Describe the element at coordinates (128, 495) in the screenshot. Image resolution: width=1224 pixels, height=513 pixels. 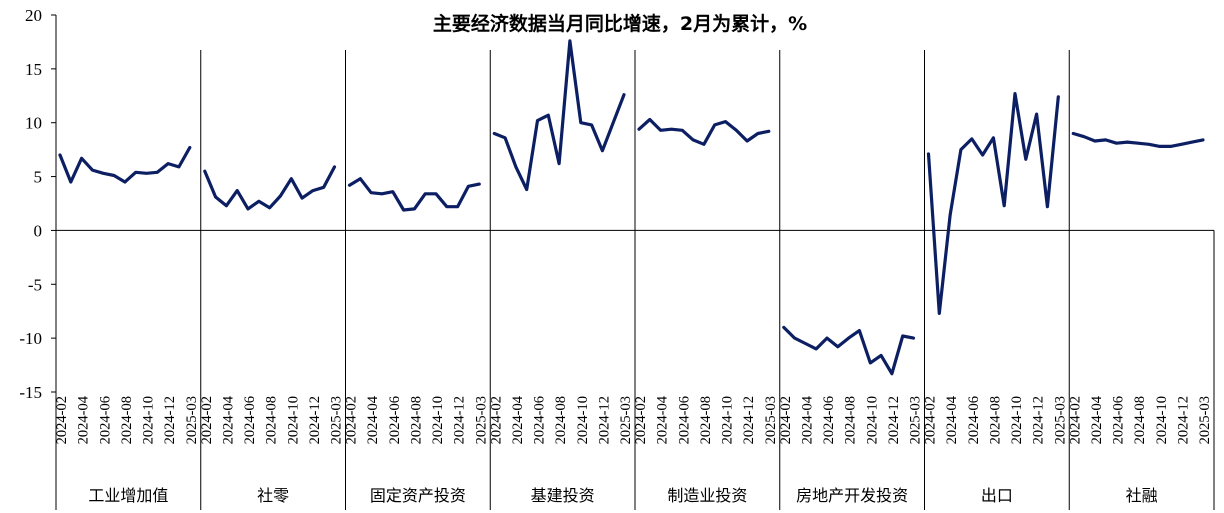
I see `series-name-label: 工业增加值` at that location.